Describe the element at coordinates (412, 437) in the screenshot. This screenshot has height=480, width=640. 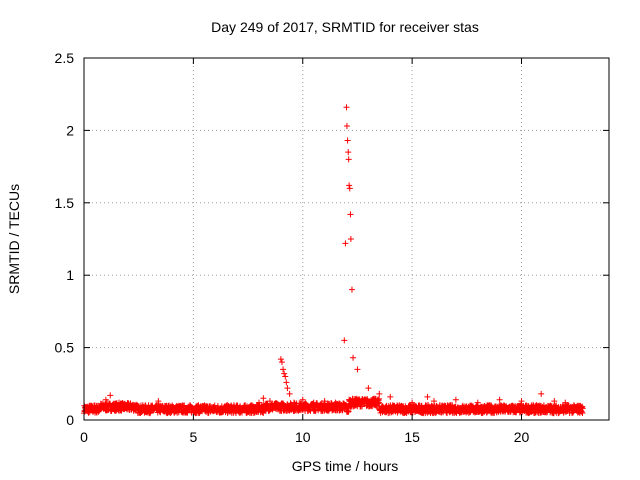
I see `x-tick-label: 15` at that location.